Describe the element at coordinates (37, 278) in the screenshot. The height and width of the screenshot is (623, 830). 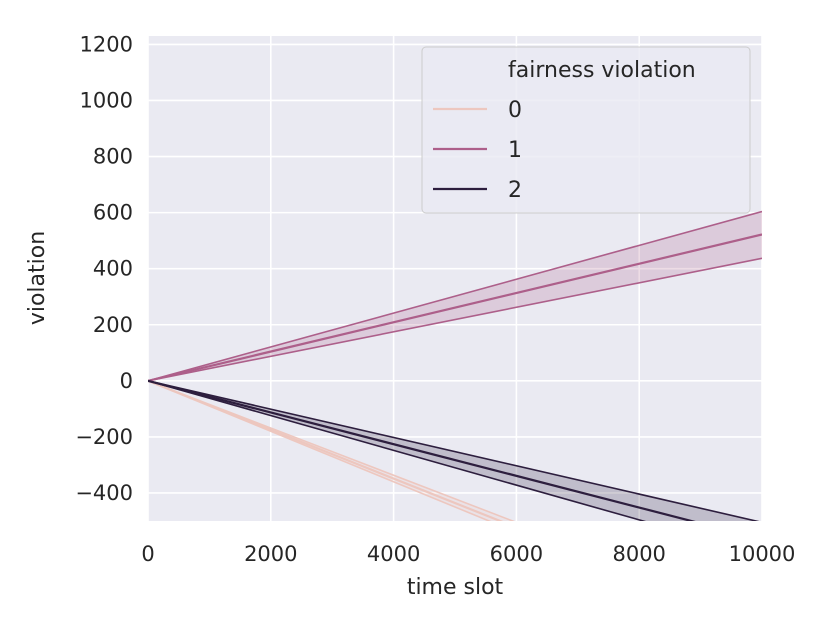
I see `y-axis-label: violation` at that location.